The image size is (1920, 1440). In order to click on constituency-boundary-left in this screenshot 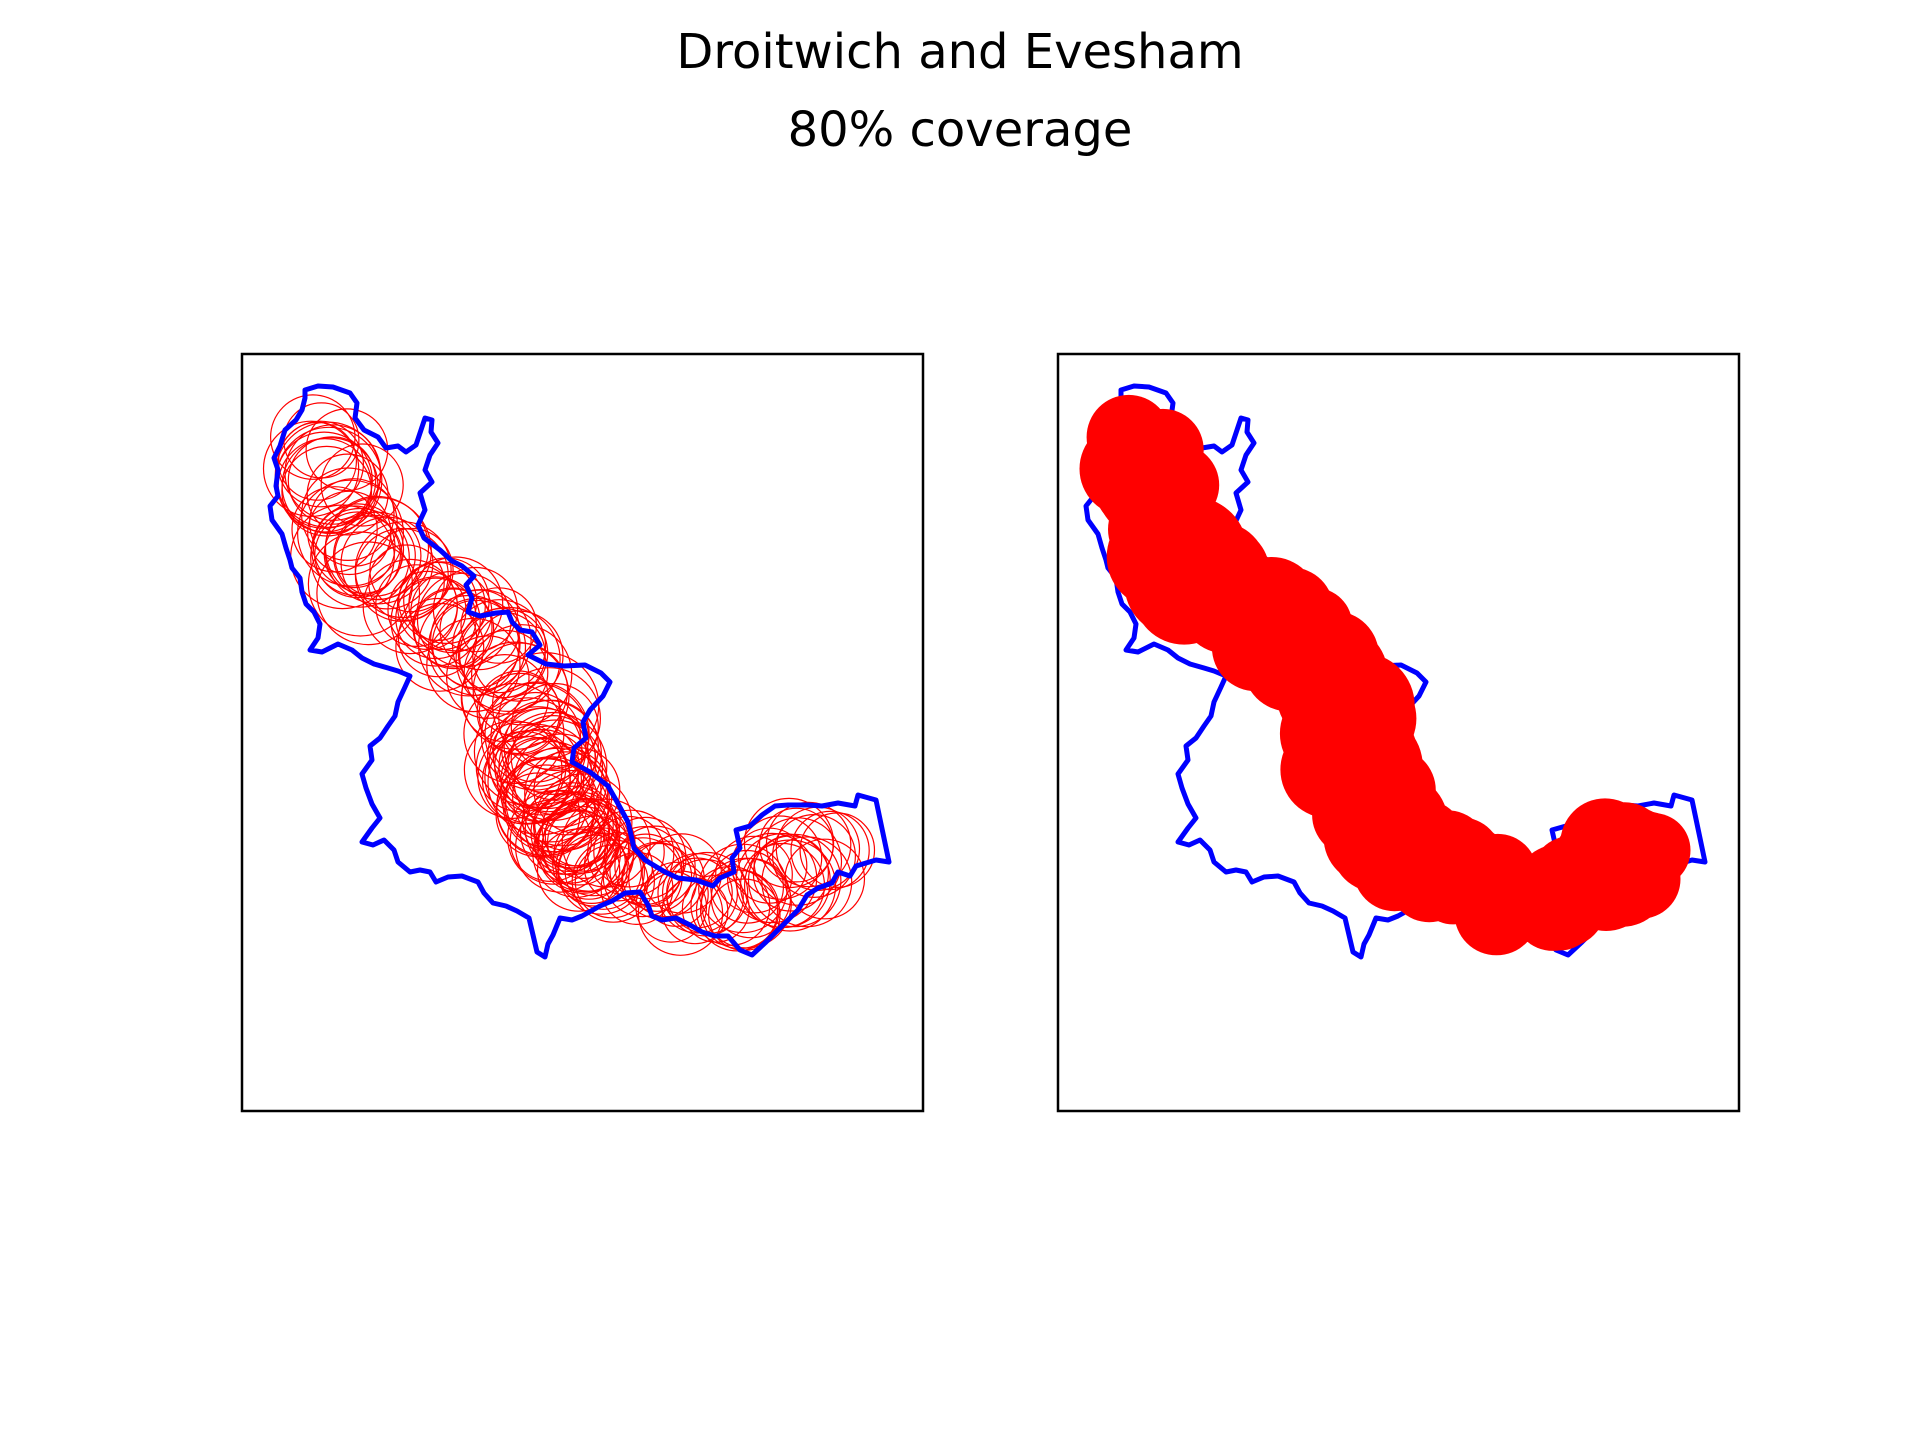, I will do `click(579, 671)`.